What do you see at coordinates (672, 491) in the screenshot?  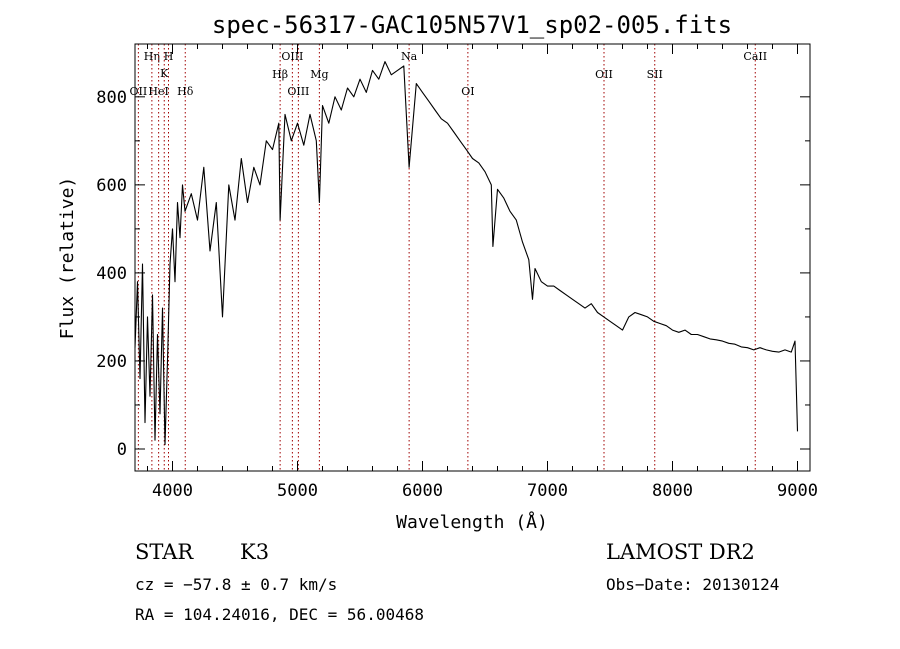 I see `x-tick-label: 8000` at bounding box center [672, 491].